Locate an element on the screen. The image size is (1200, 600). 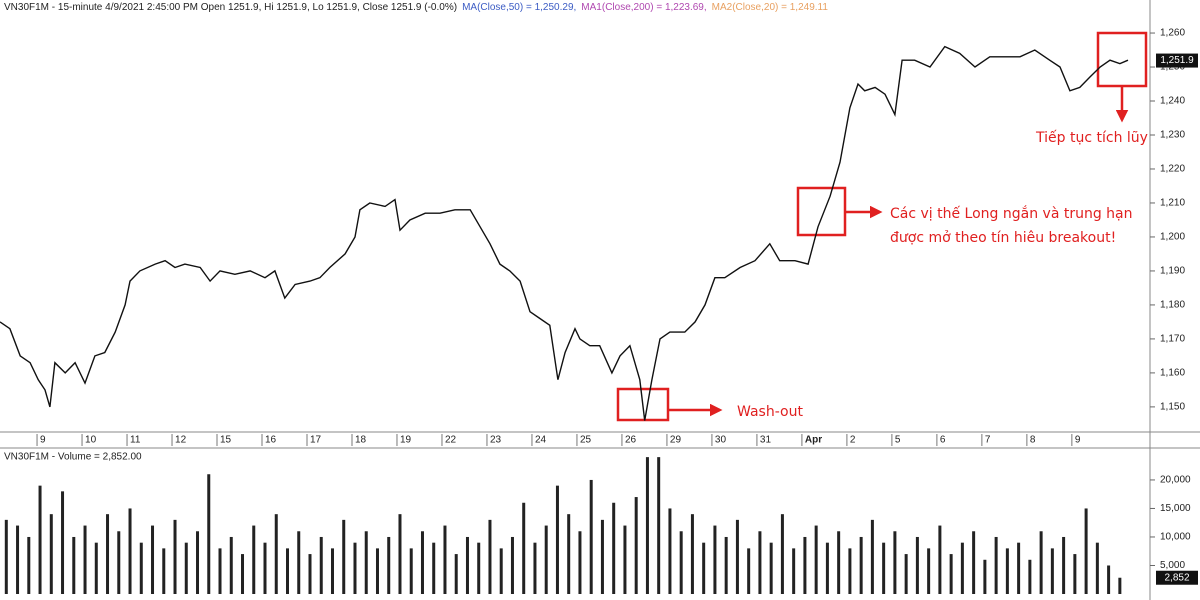
x-tick-label: 25 is located at coordinates (586, 440).